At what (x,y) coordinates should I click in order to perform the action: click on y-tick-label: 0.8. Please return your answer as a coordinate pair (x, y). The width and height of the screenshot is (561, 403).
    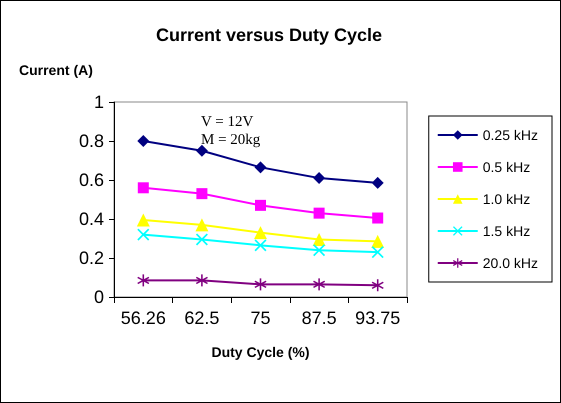
    Looking at the image, I should click on (91, 141).